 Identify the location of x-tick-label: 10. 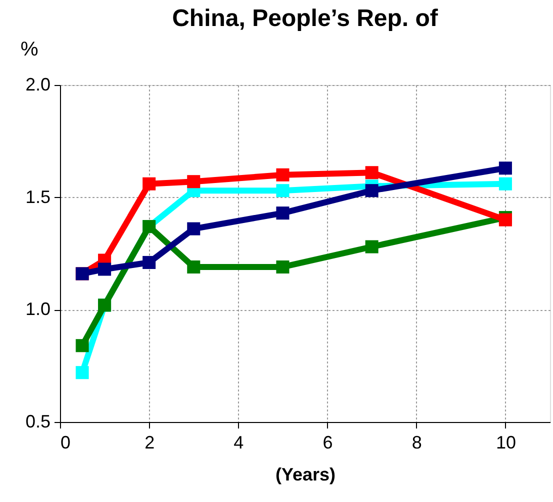
(506, 442).